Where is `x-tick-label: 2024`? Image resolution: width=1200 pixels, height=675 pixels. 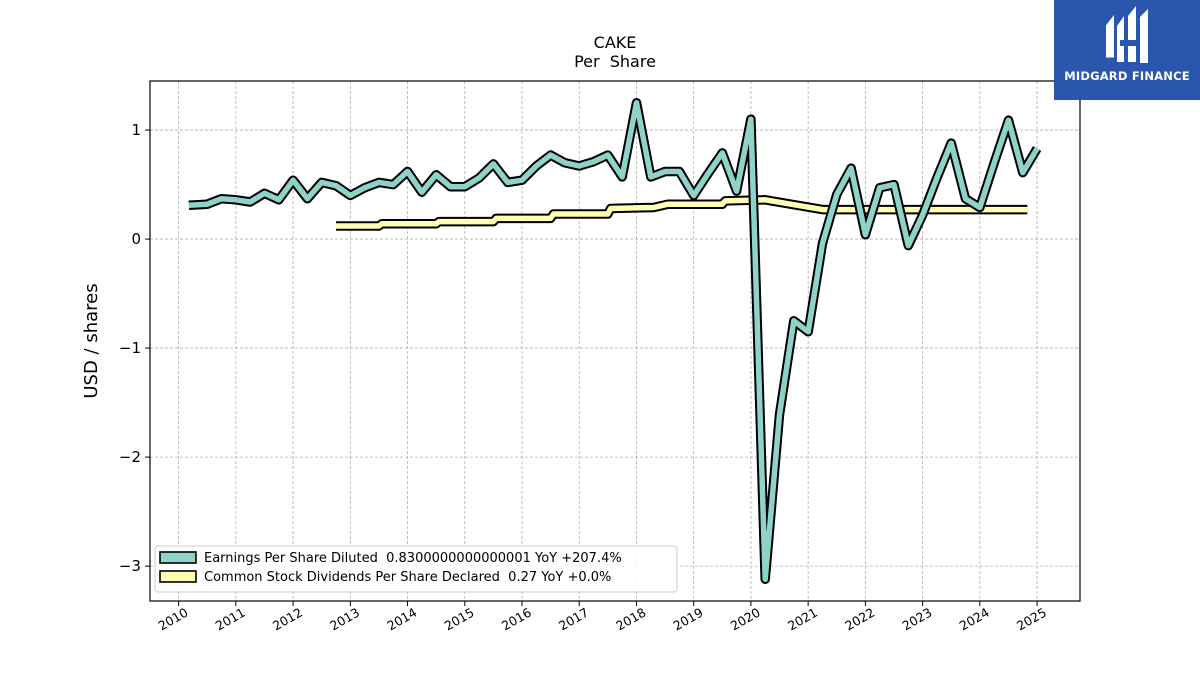 x-tick-label: 2024 is located at coordinates (974, 619).